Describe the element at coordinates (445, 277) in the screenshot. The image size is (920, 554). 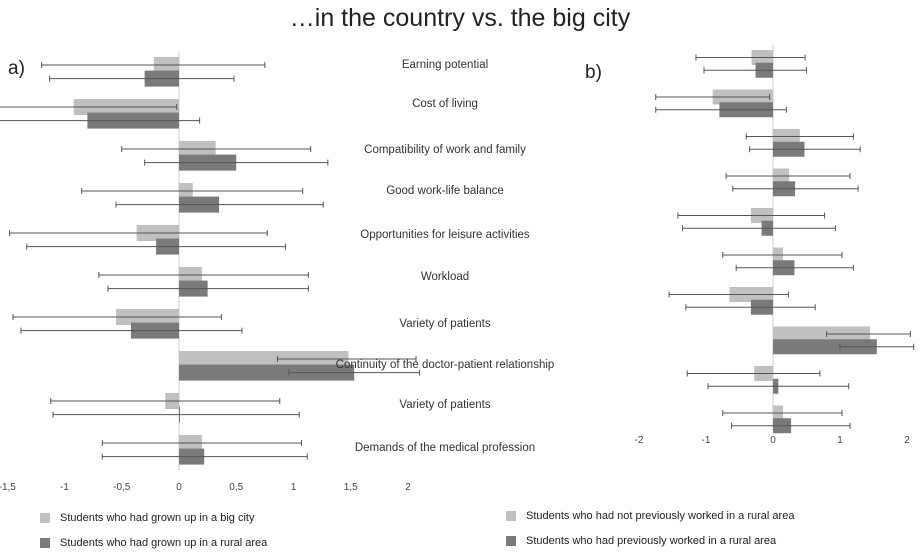
I see `category-label: Workload` at that location.